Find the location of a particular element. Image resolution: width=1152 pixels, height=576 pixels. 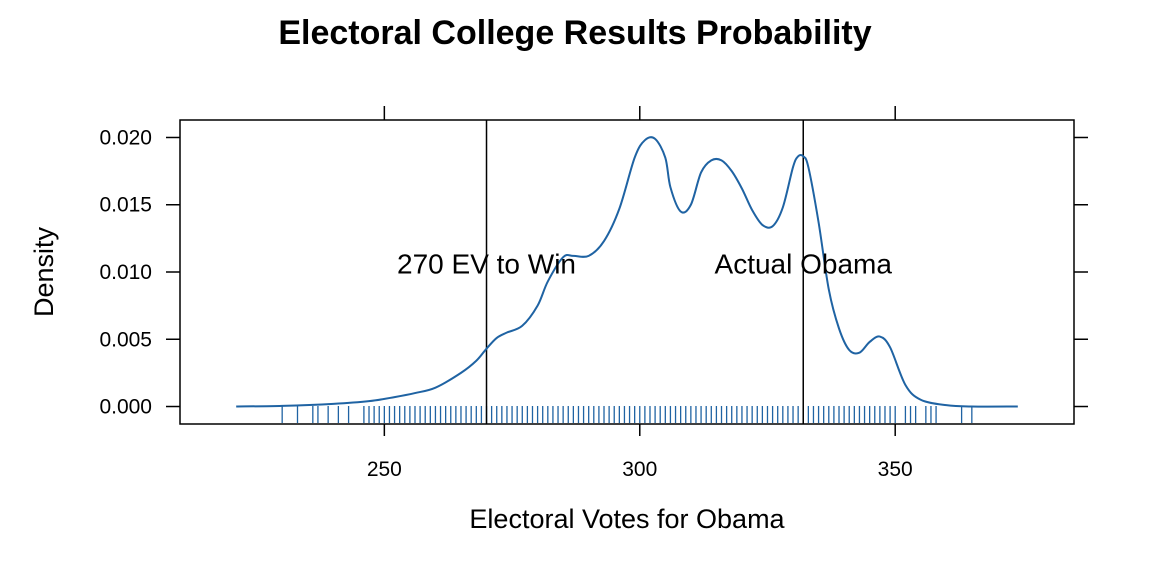

y-tick-label: 0.015 is located at coordinates (125, 205).